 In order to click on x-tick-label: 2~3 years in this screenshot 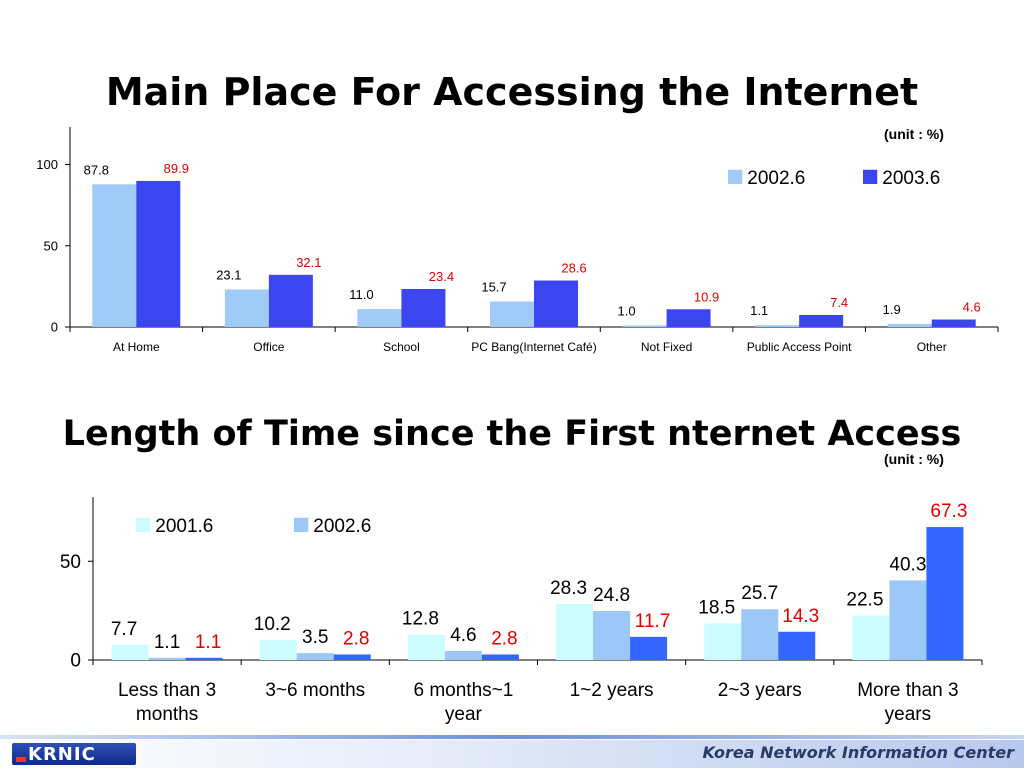, I will do `click(760, 690)`.